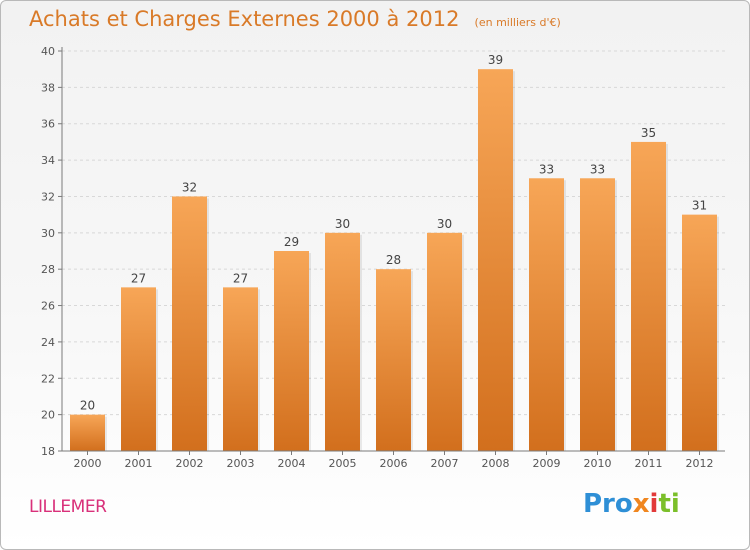 This screenshot has width=750, height=550. Describe the element at coordinates (444, 341) in the screenshot. I see `bar-2007` at that location.